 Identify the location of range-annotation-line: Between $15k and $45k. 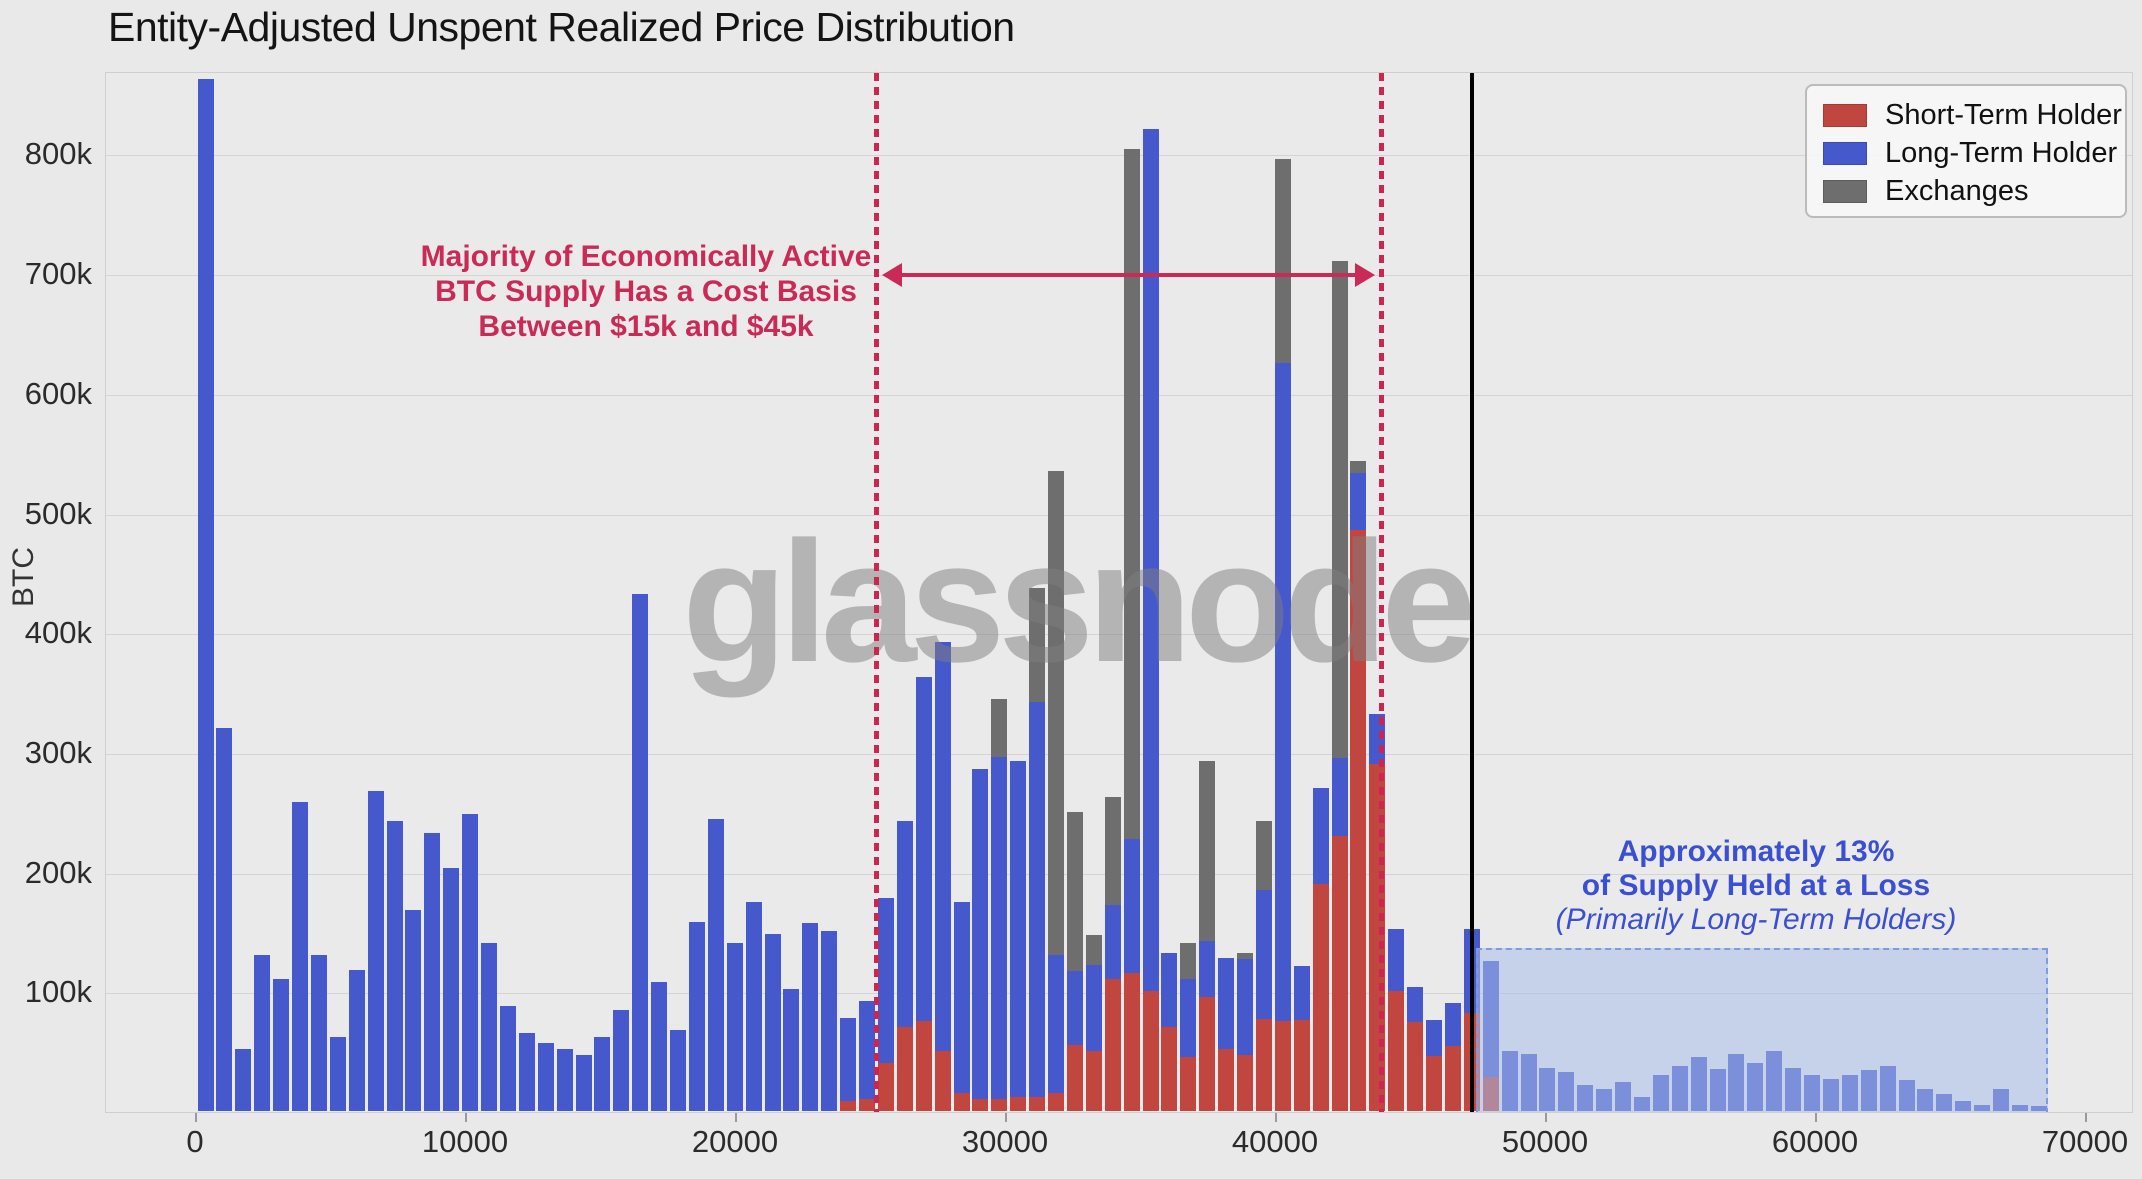
(646, 326).